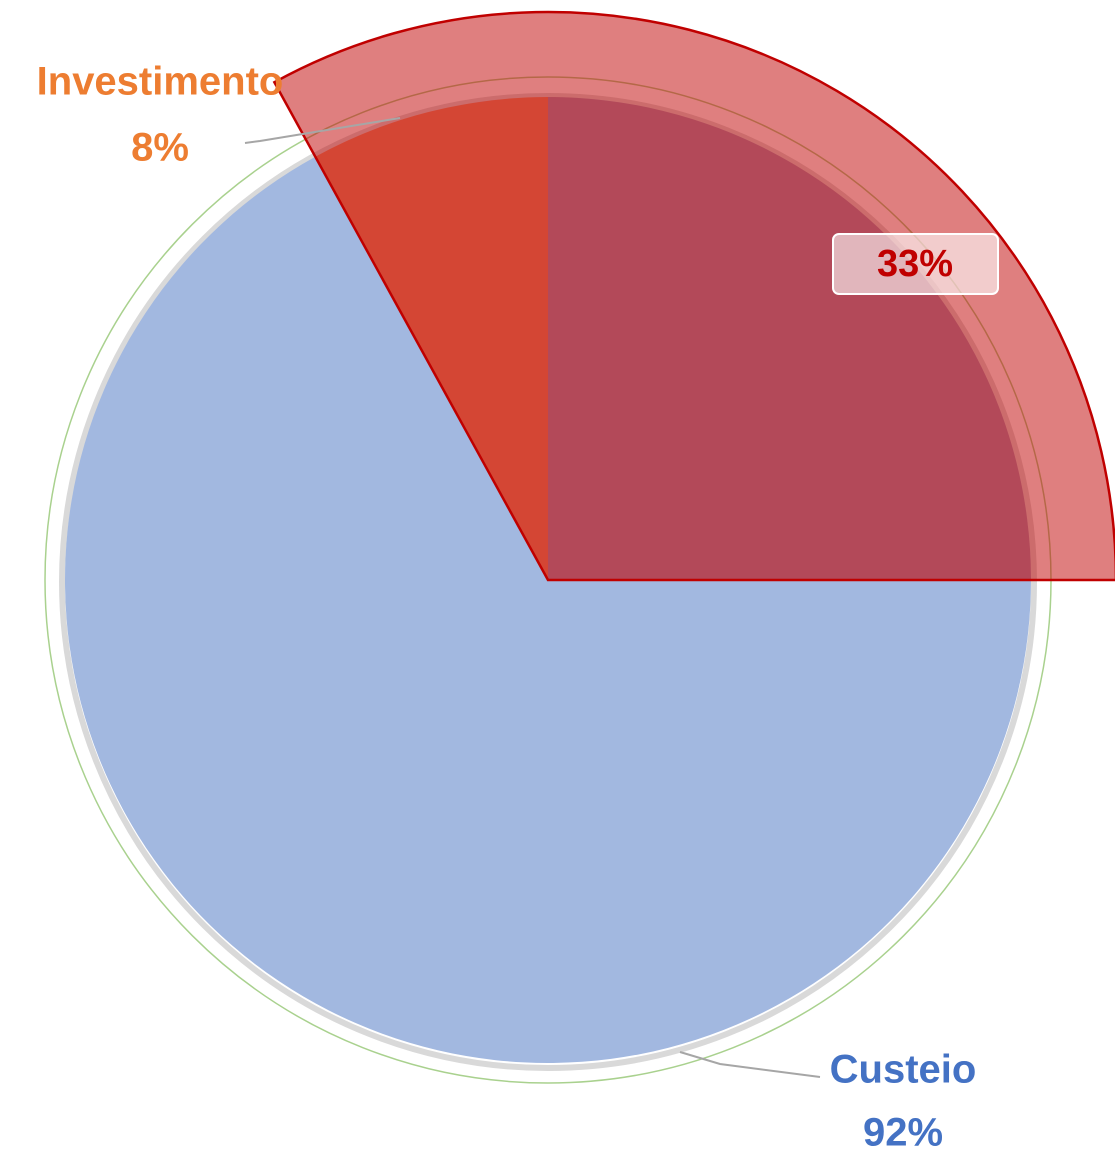 This screenshot has height=1155, width=1115. Describe the element at coordinates (903, 1133) in the screenshot. I see `value-label: 92%` at that location.